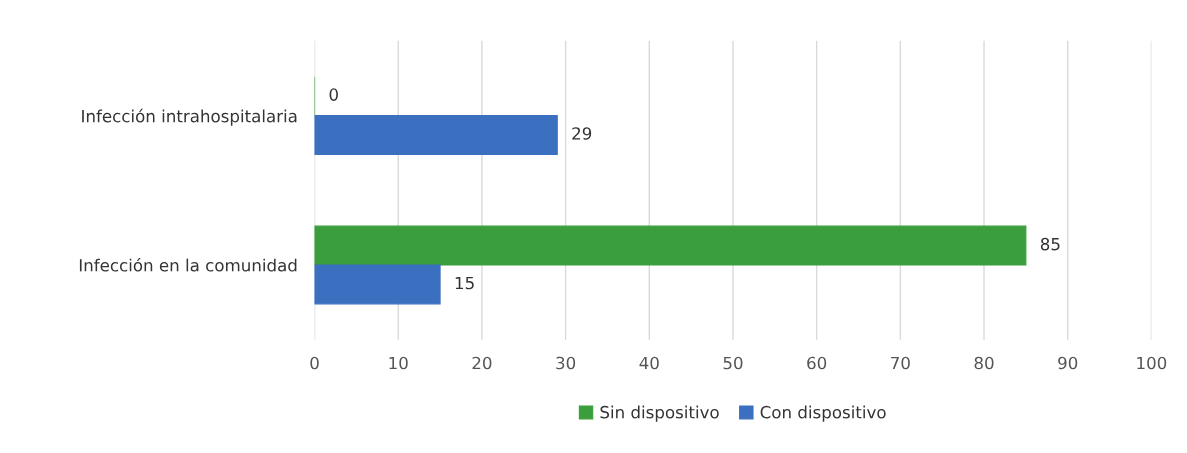 The height and width of the screenshot is (453, 1187). What do you see at coordinates (189, 117) in the screenshot?
I see `y-tick-label: Infección intrahospitalaria` at bounding box center [189, 117].